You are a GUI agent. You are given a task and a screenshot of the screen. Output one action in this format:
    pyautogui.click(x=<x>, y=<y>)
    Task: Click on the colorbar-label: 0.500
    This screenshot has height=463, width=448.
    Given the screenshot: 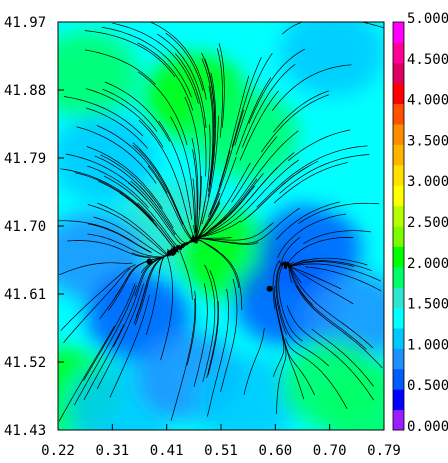 What is the action you would take?
    pyautogui.click(x=427, y=386)
    